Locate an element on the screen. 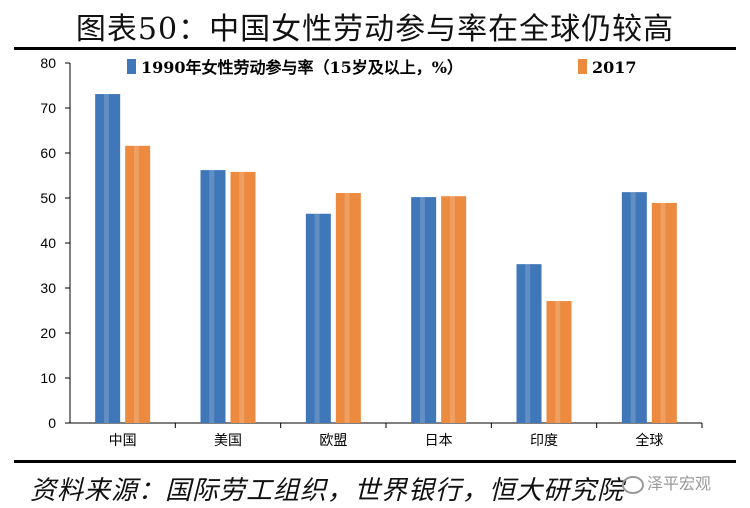  figure-title: 图表50：中国女性劳动参与率在全球仍较高 is located at coordinates (375, 29).